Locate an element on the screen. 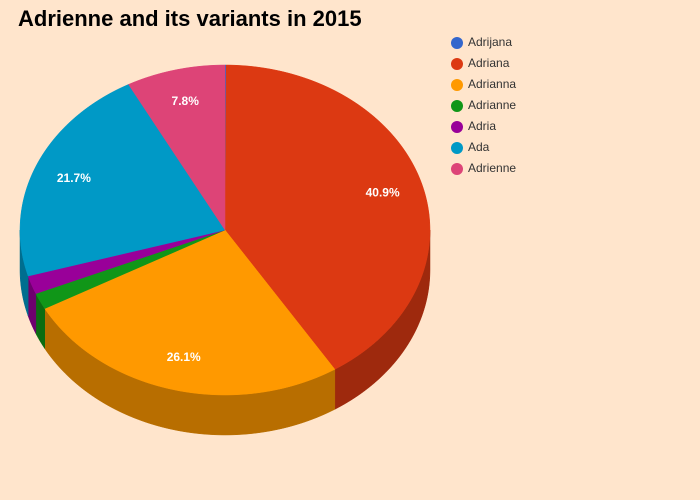 This screenshot has width=700, height=500. legend-label: Adrijana is located at coordinates (490, 42).